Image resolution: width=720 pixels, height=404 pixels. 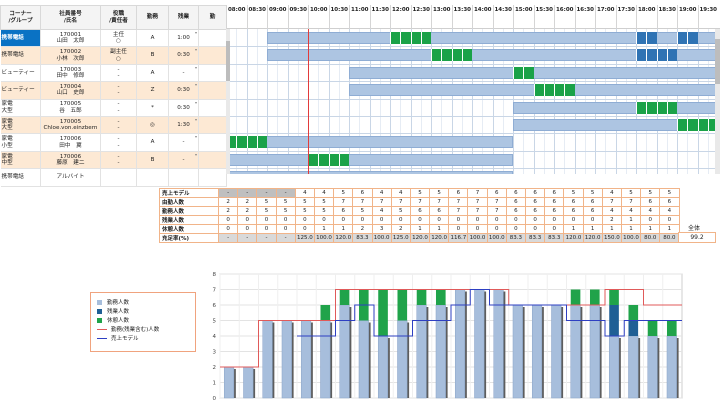 What do you see at coordinates (70, 90) in the screenshot?
I see `employee-cell: 170004 山口 史郎` at bounding box center [70, 90].